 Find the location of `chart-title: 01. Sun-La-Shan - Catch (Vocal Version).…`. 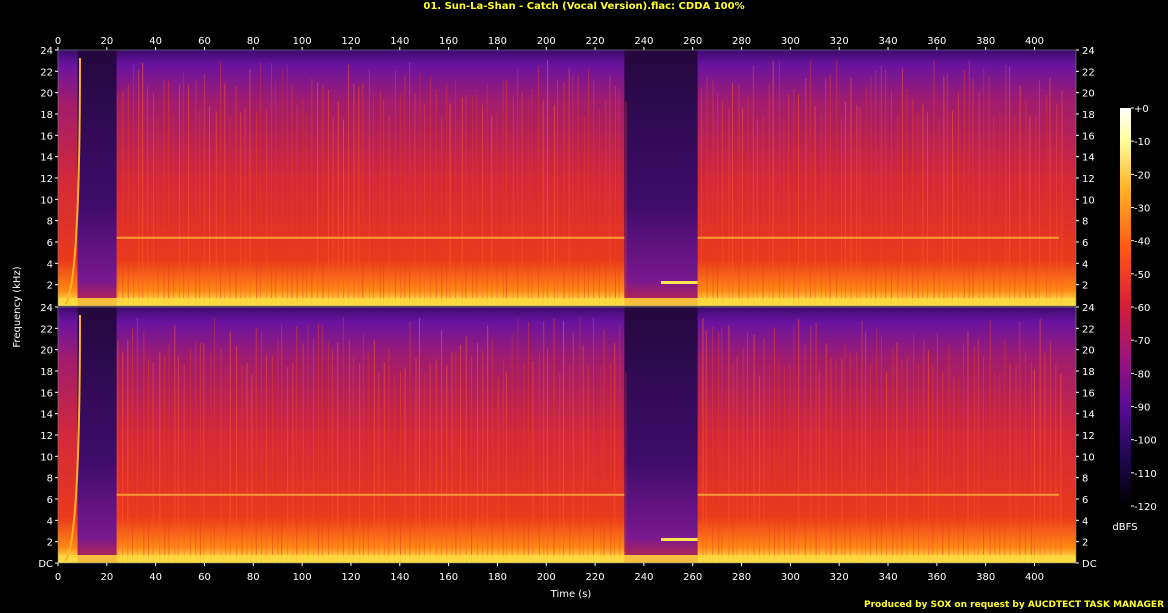

chart-title: 01. Sun-La-Shan - Catch (Vocal Version).… is located at coordinates (584, 6).